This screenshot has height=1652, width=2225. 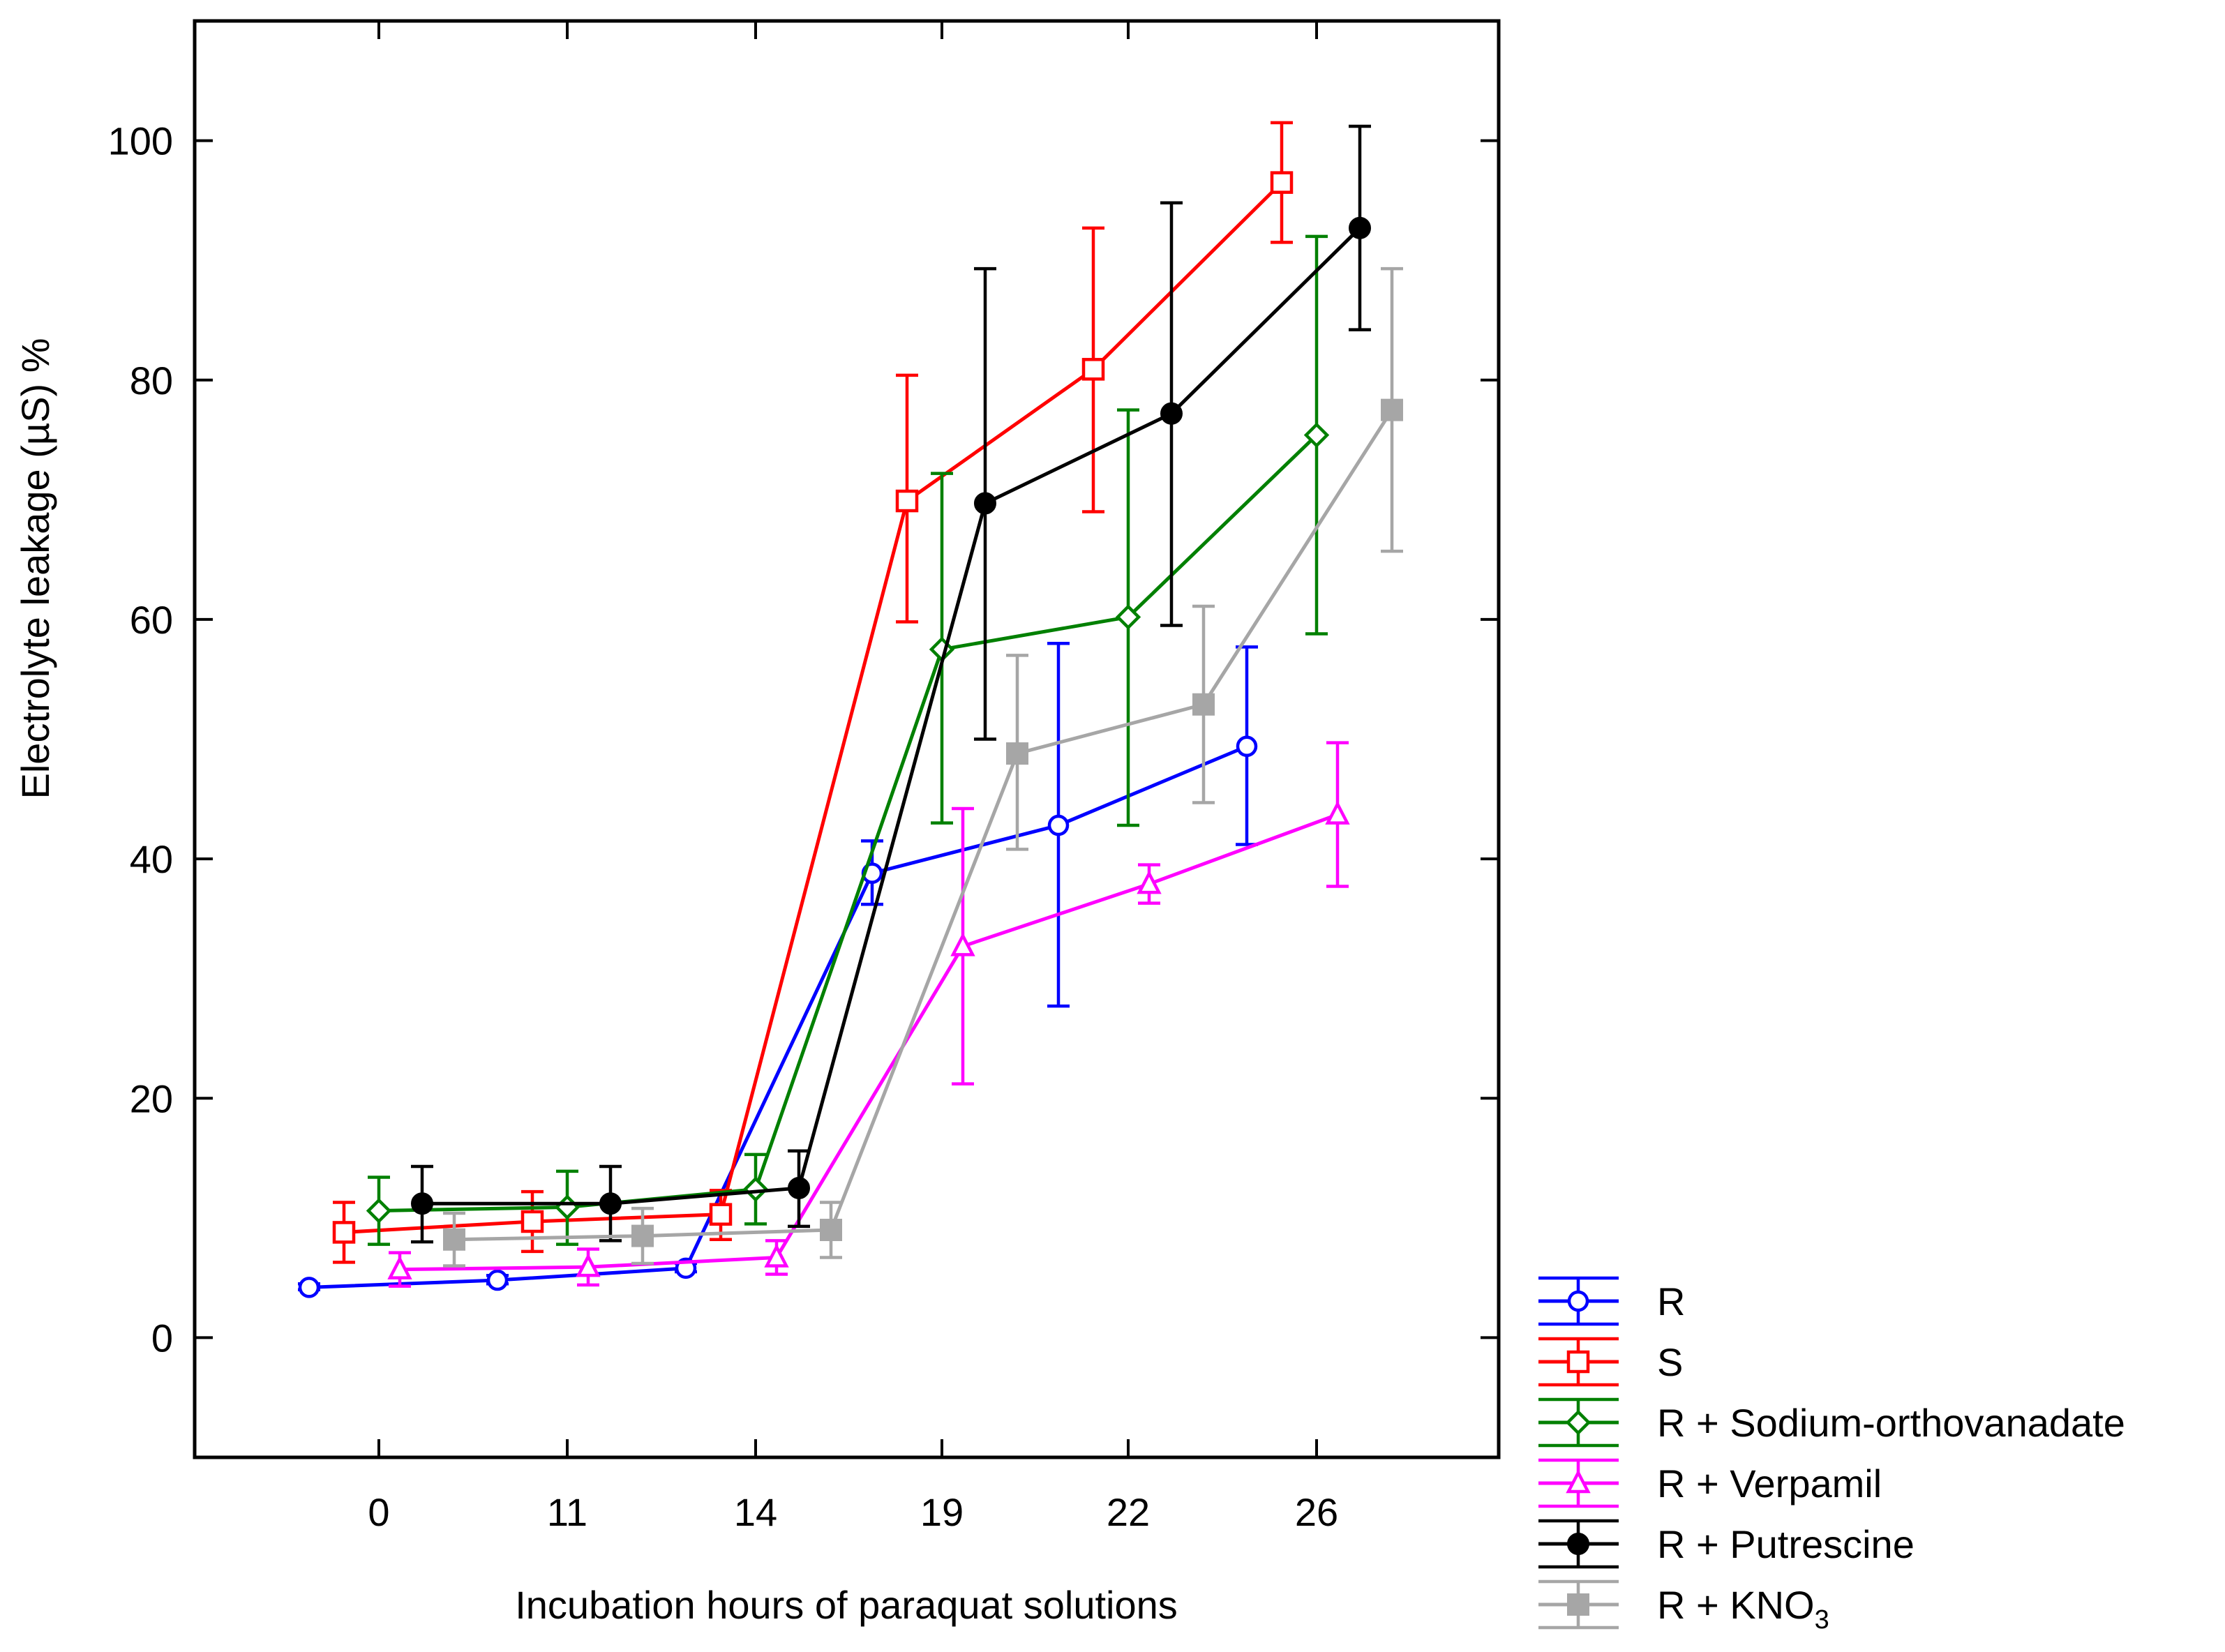 I want to click on x-axis-title: Incubation hours of paraquat solutions, so click(x=846, y=1605).